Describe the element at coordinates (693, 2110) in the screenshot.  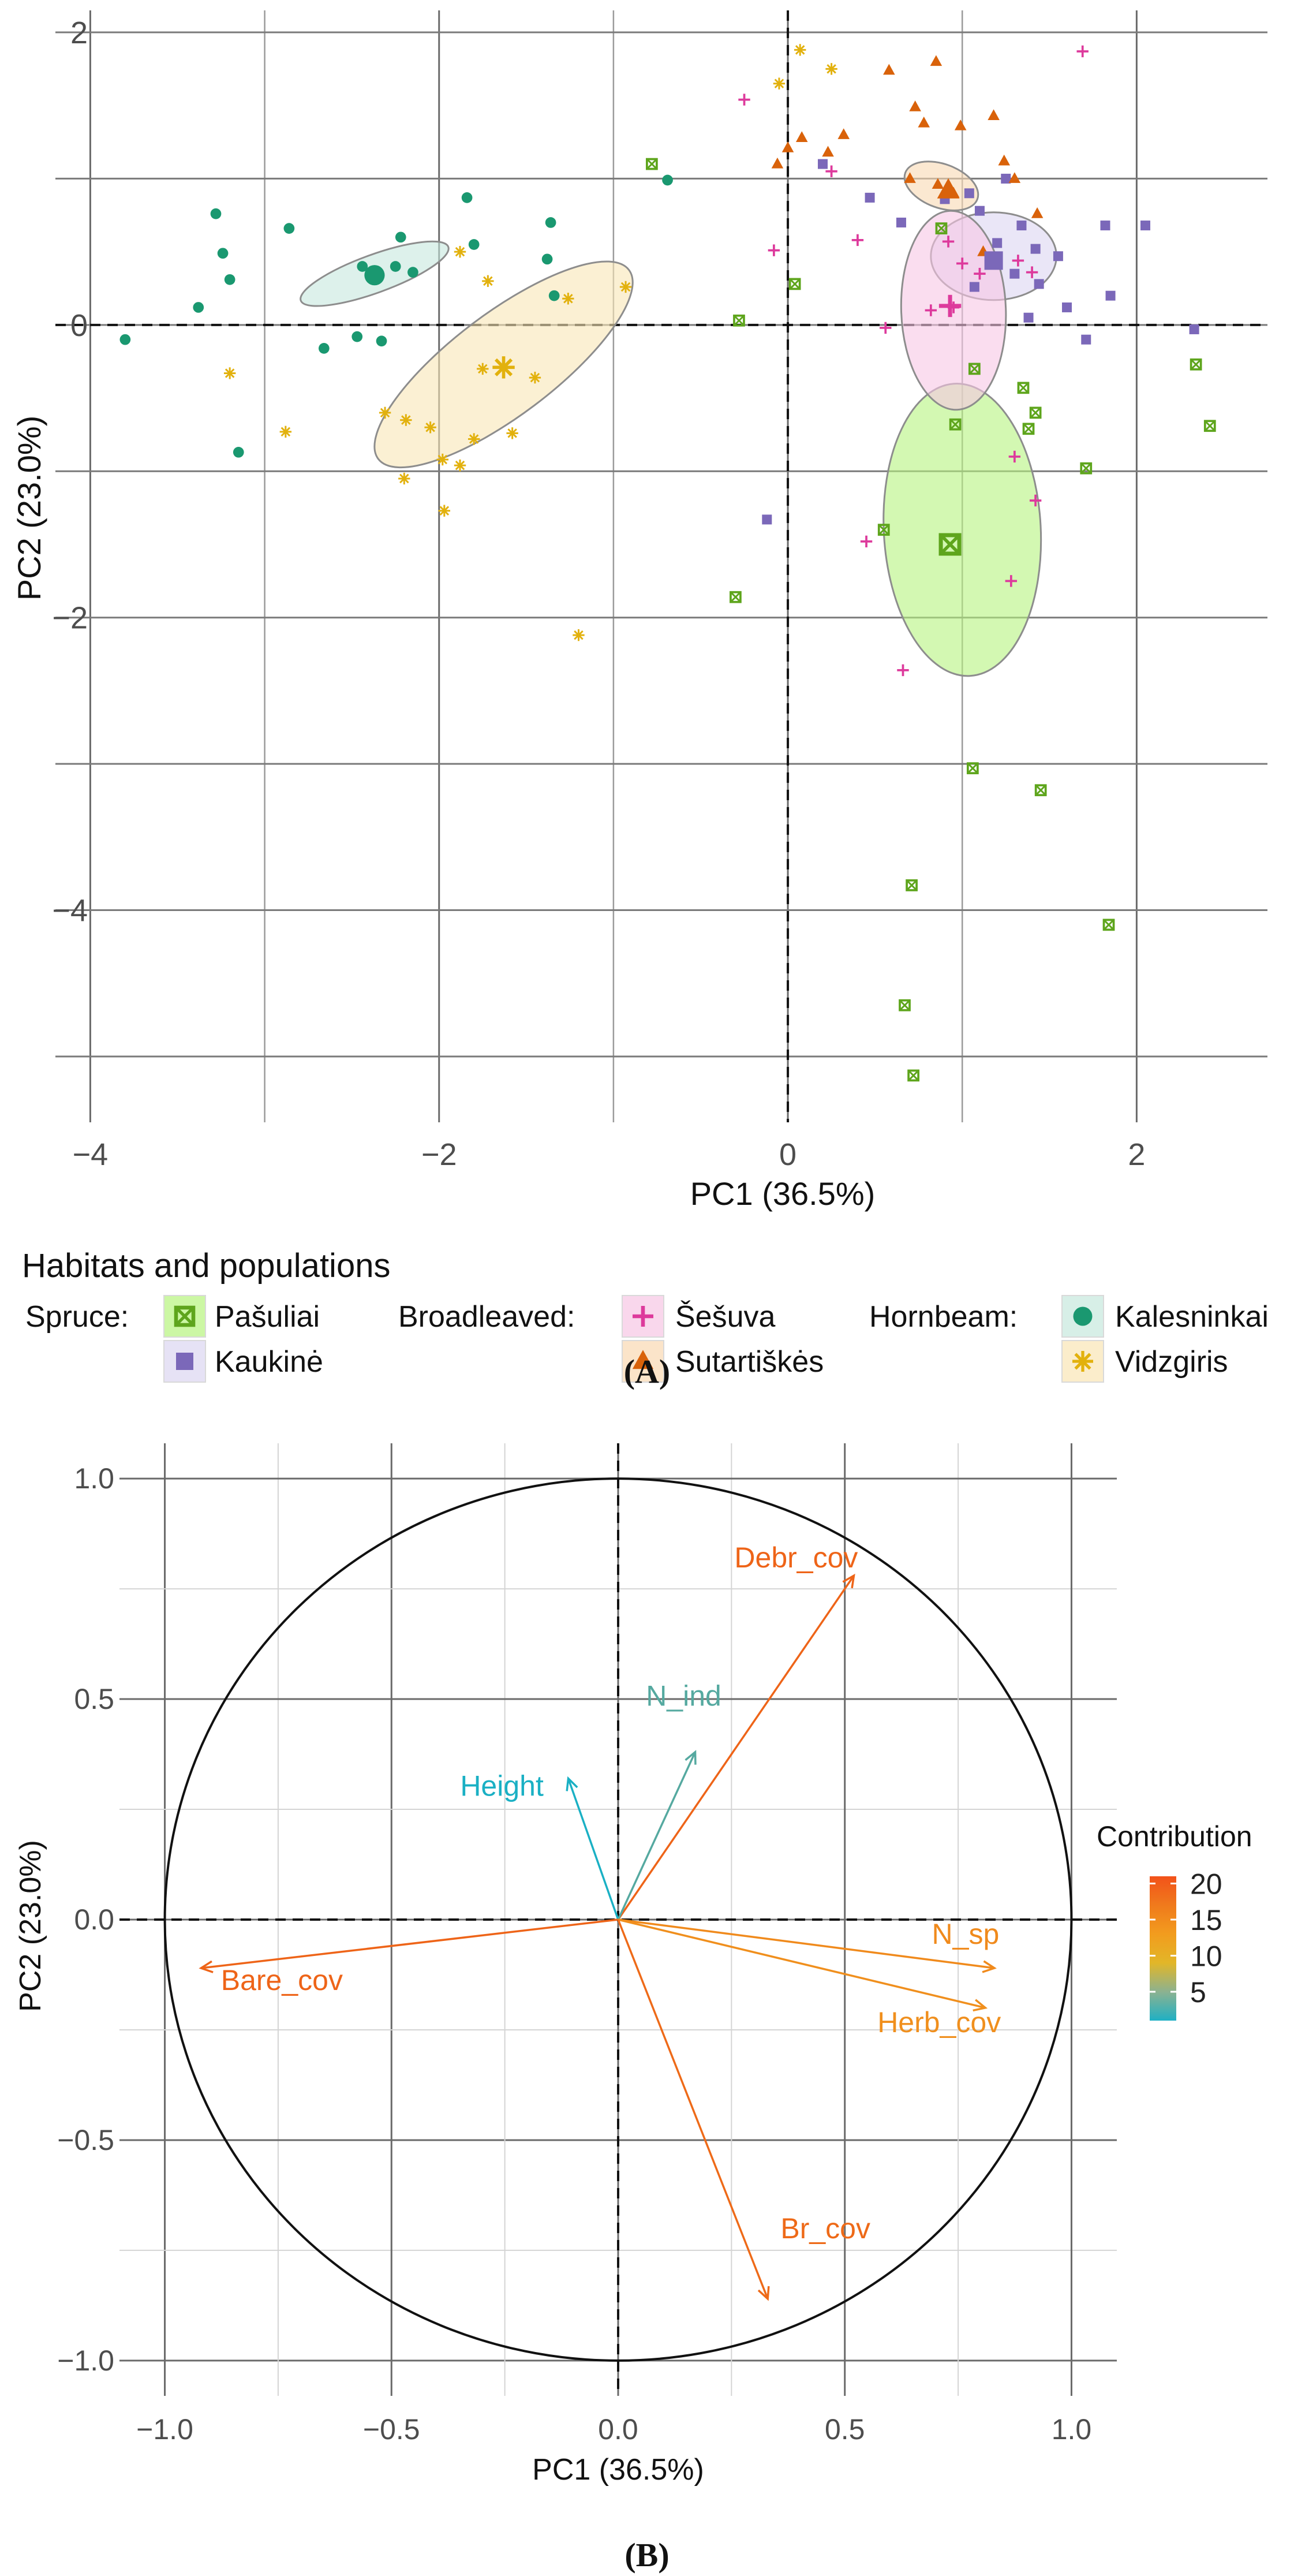
I see `vector-br-cov` at that location.